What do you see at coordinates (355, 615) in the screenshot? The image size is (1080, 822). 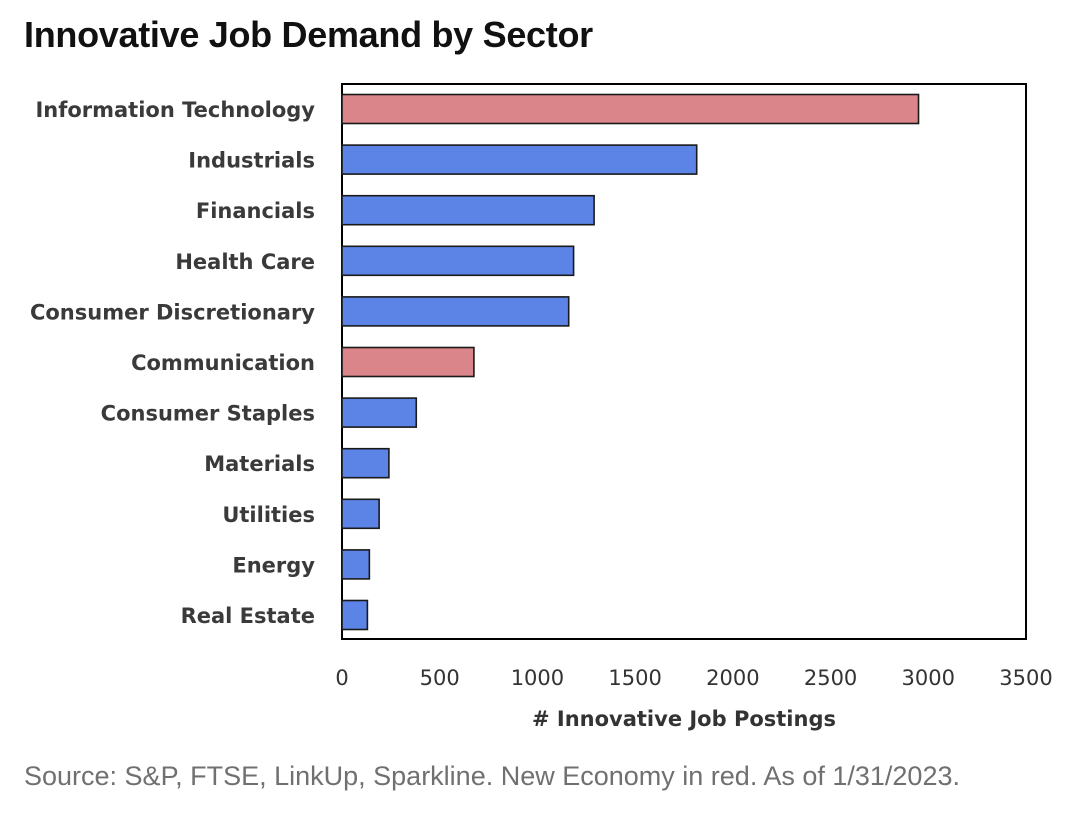 I see `bar-real-estate` at bounding box center [355, 615].